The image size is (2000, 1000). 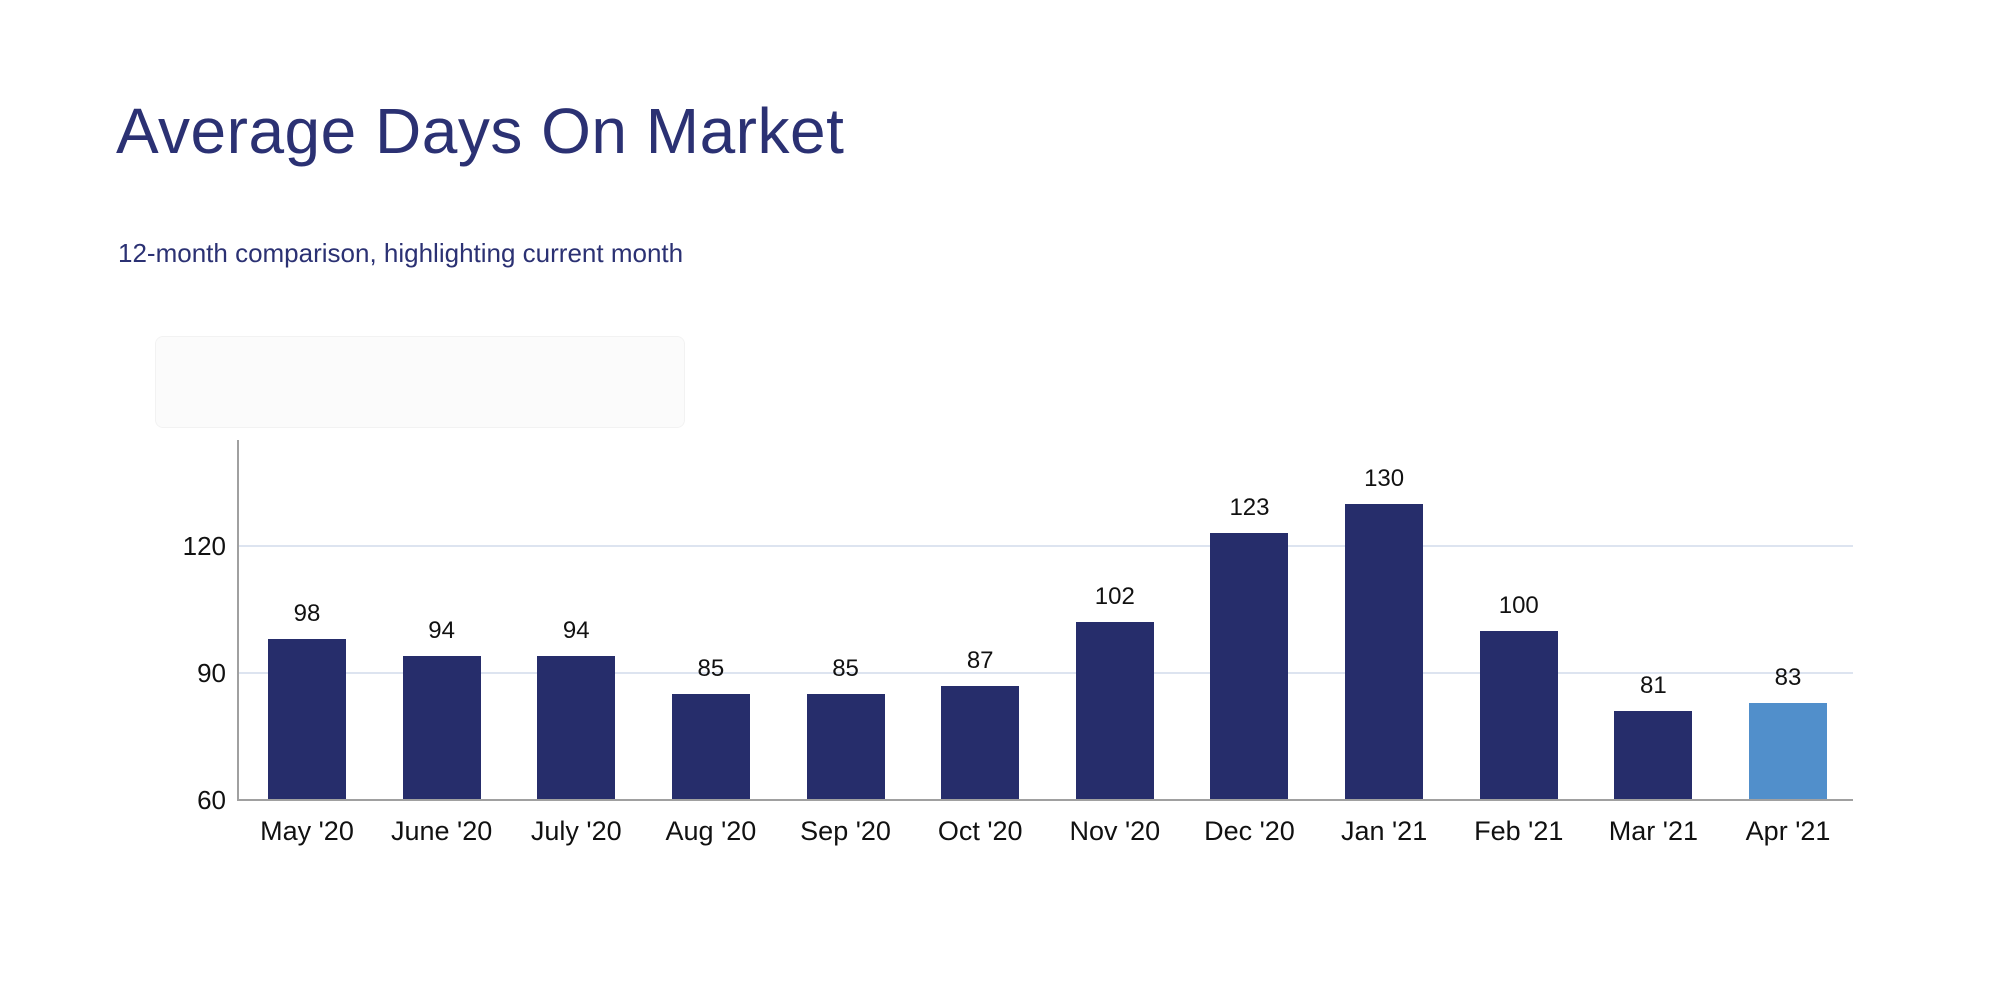 I want to click on x-tick-label: Dec '20, so click(x=1249, y=831).